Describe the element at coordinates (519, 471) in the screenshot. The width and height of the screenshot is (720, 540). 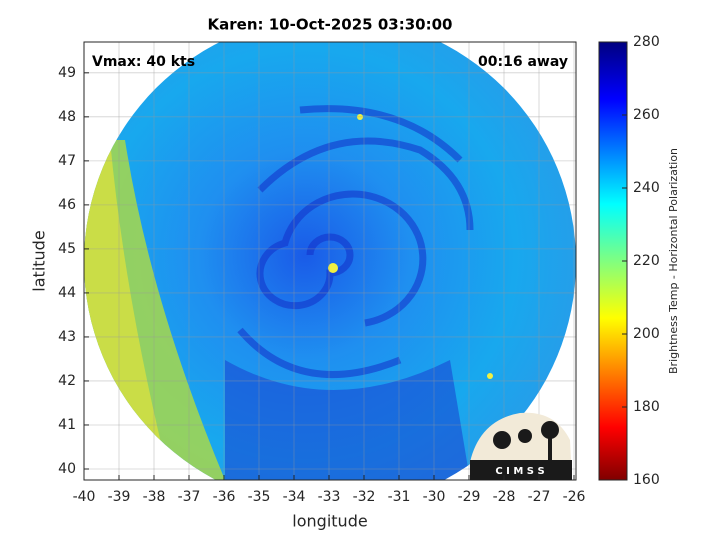
I see `logo-text: C I M S S` at that location.